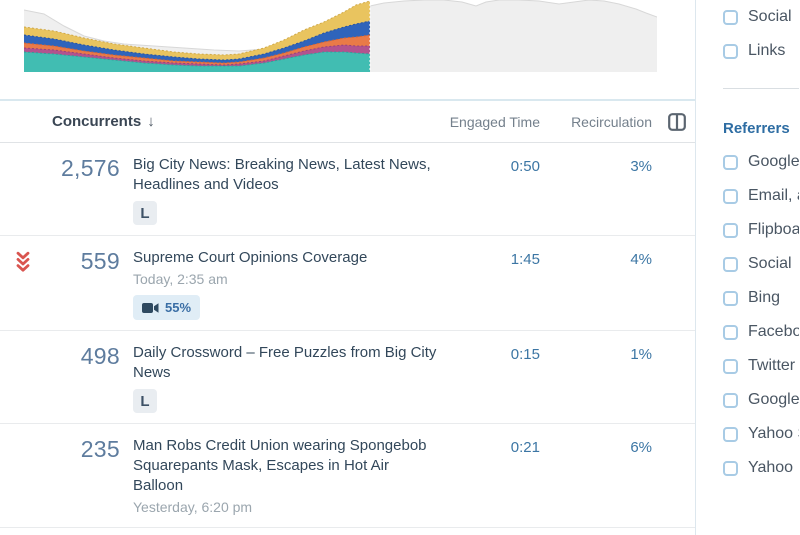 The width and height of the screenshot is (800, 535). Describe the element at coordinates (250, 257) in the screenshot. I see `article-title: Supreme Court Opinions Coverage` at that location.